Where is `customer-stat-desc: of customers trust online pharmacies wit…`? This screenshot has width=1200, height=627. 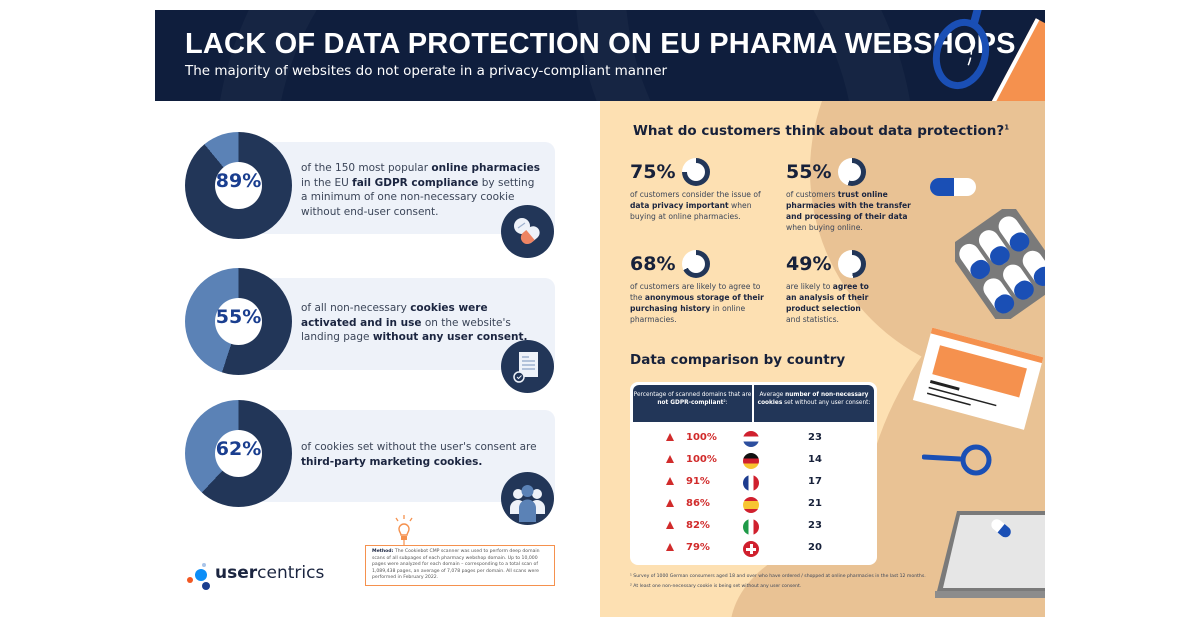 customer-stat-desc: of customers trust online pharmacies wit… is located at coordinates (848, 211).